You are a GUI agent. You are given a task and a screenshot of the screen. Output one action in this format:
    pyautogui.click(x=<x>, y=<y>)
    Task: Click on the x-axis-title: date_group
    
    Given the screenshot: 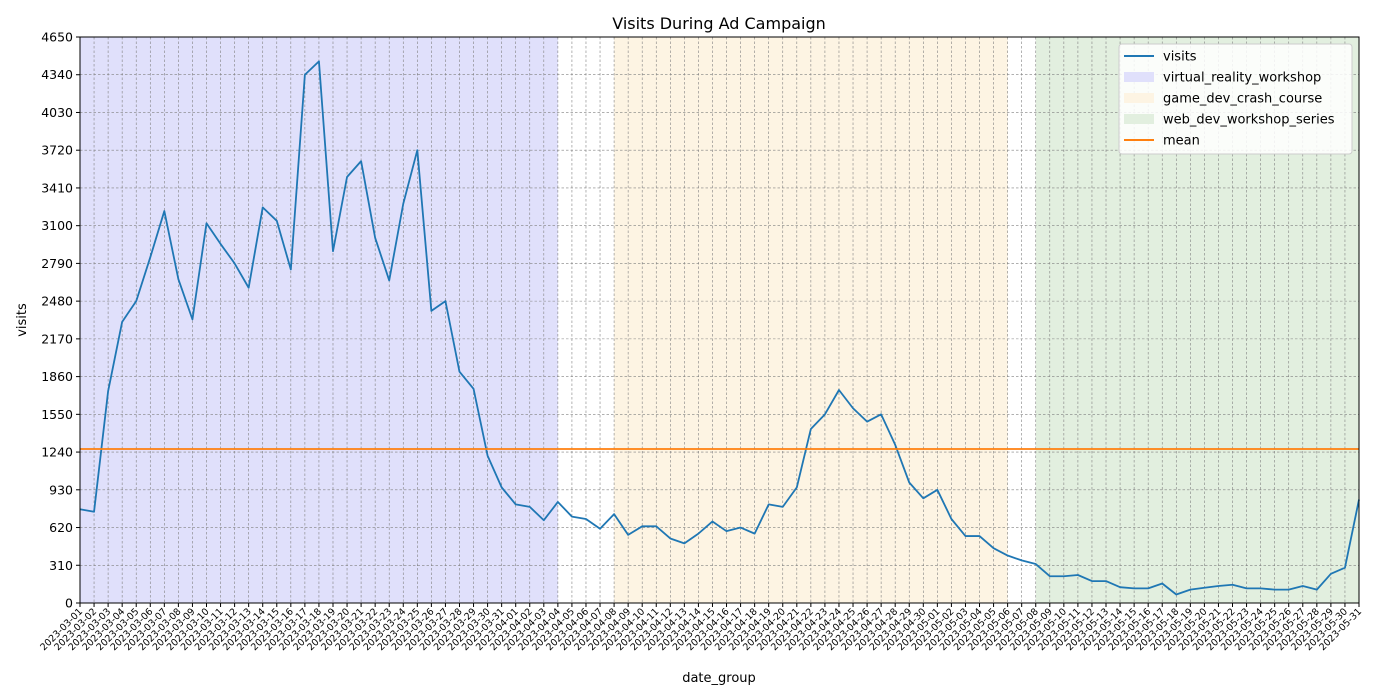 What is the action you would take?
    pyautogui.click(x=719, y=678)
    